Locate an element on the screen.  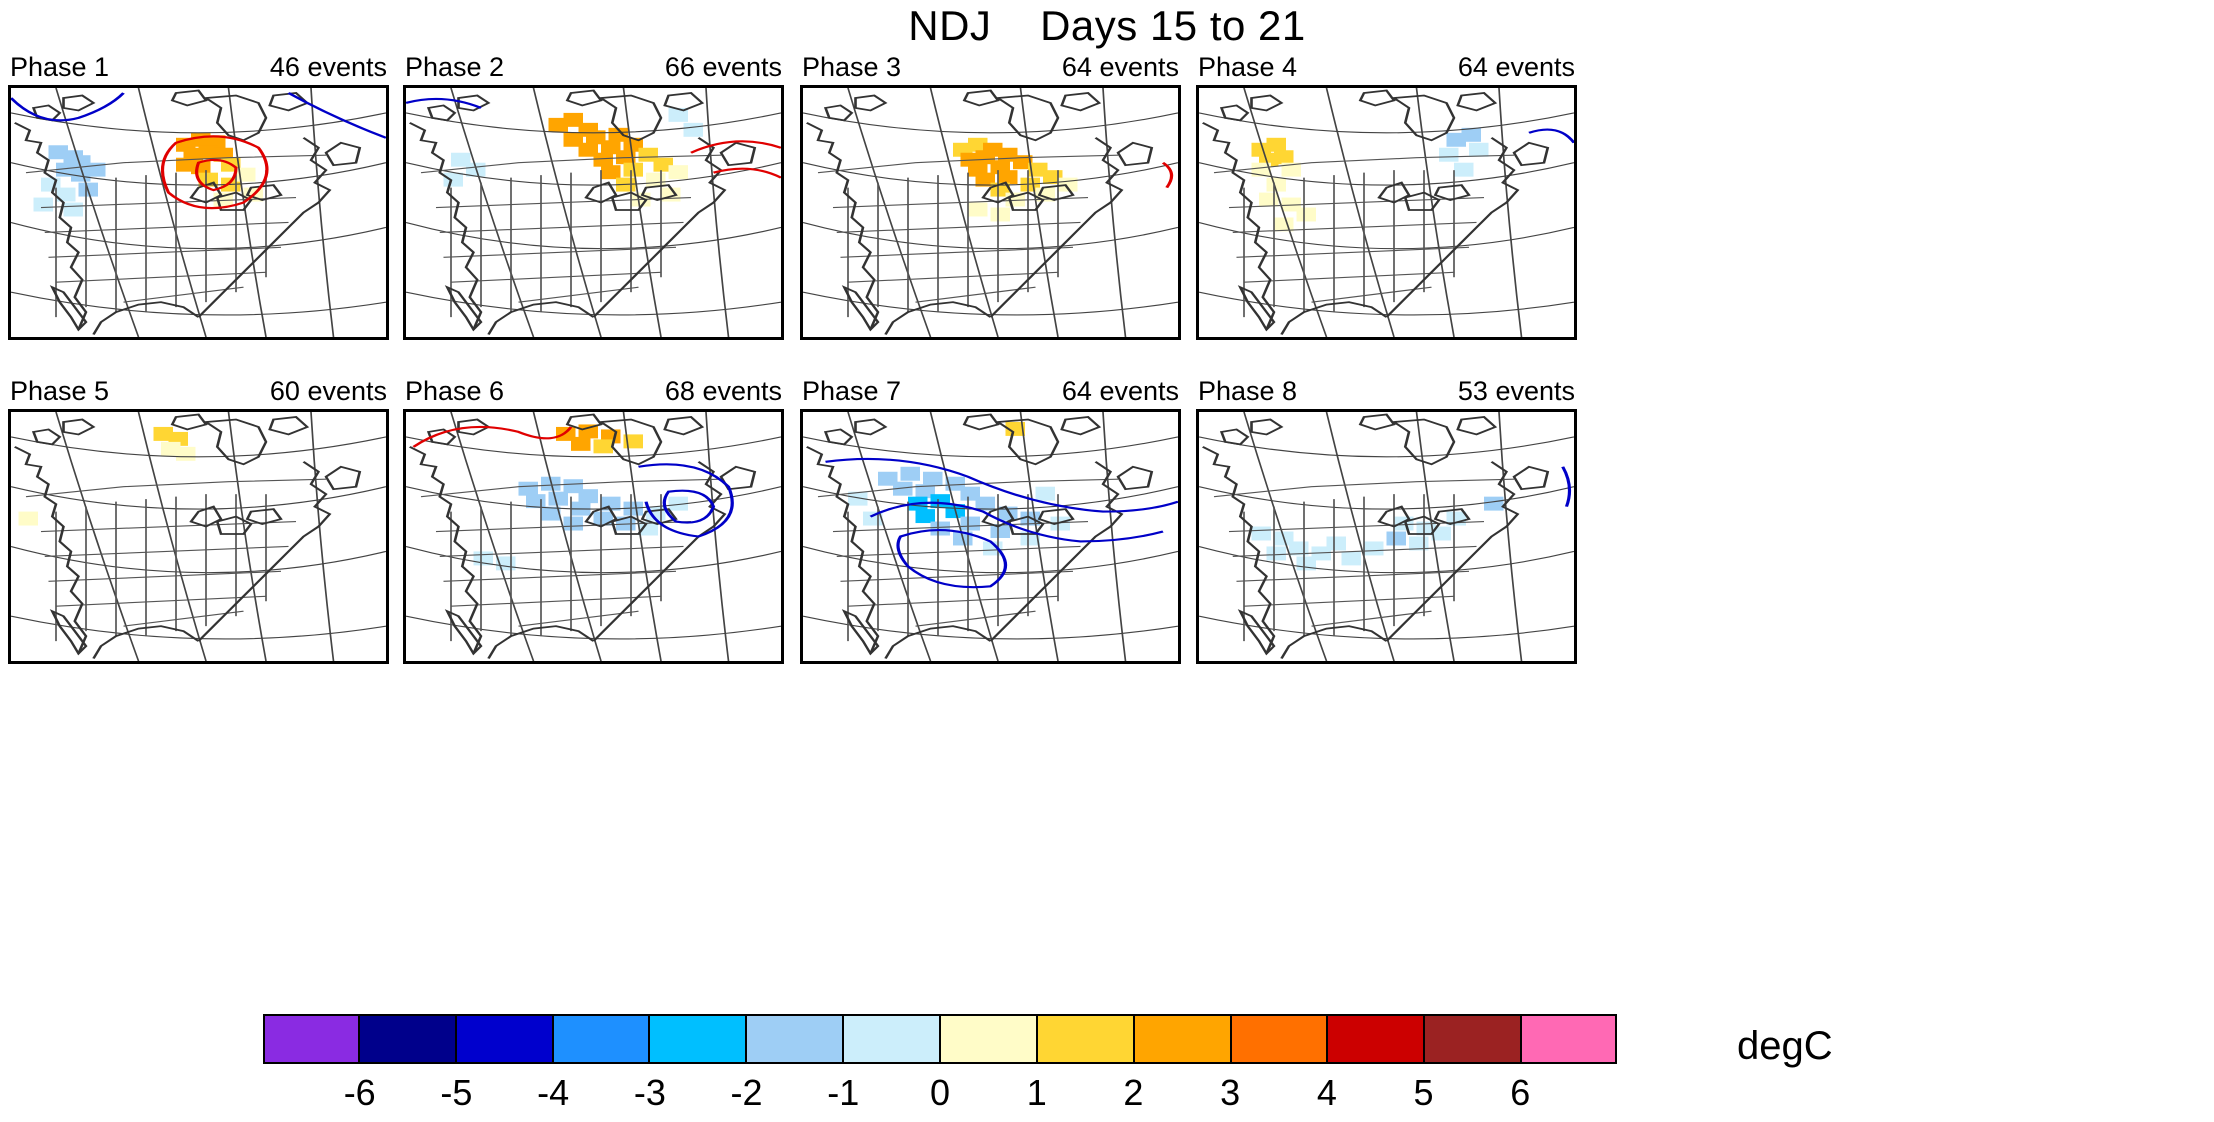
colorbar-tick-1: 1 is located at coordinates (1036, 1092).